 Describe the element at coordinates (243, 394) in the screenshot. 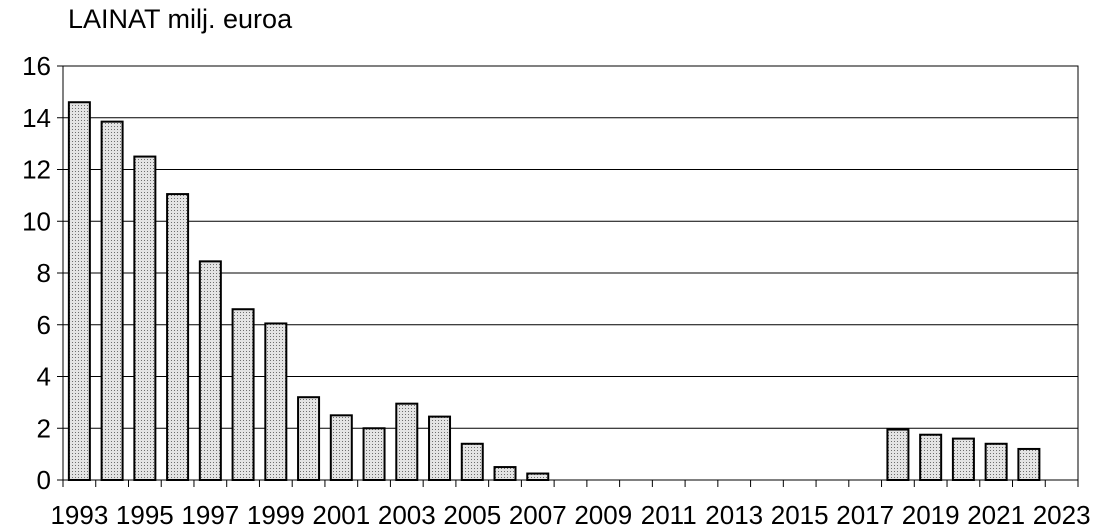

I see `bar-1998` at that location.